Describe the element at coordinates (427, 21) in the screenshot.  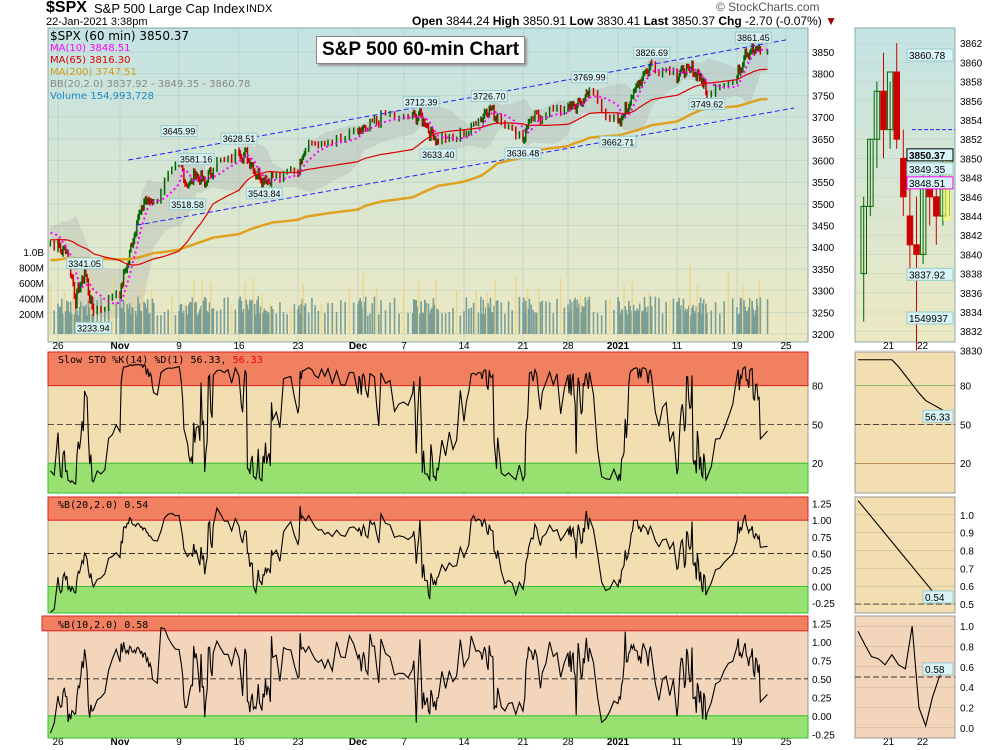
I see `open-label: Open` at that location.